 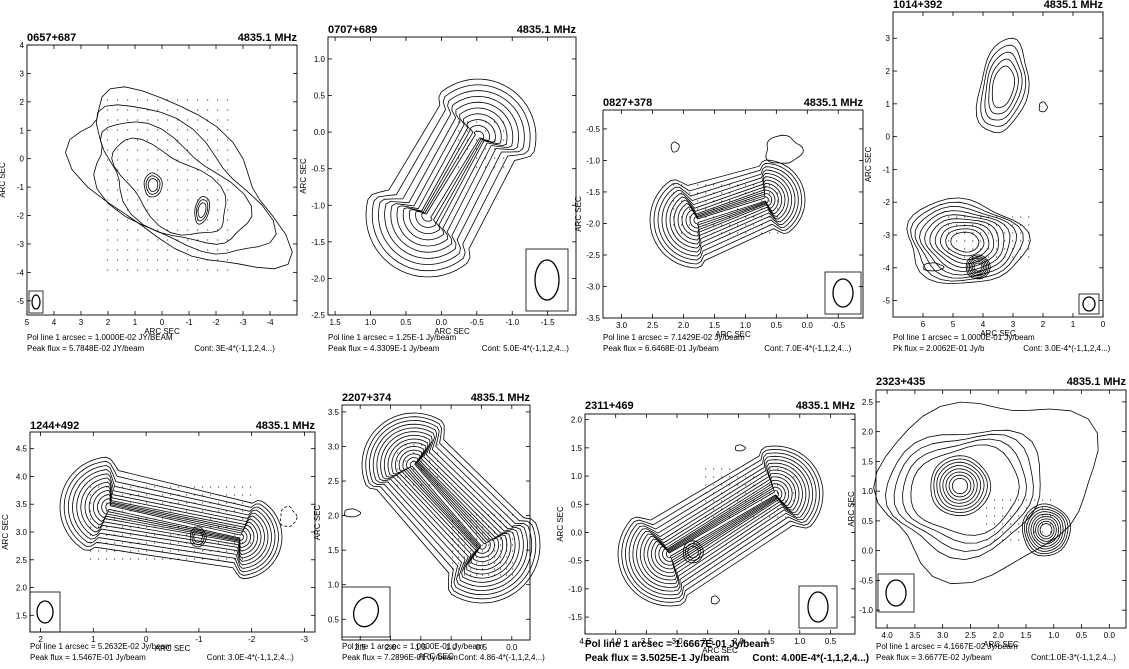 What do you see at coordinates (657, 658) in the screenshot?
I see `peak-flux: Peak flux = 3.5025E-1 Jy/beam` at bounding box center [657, 658].